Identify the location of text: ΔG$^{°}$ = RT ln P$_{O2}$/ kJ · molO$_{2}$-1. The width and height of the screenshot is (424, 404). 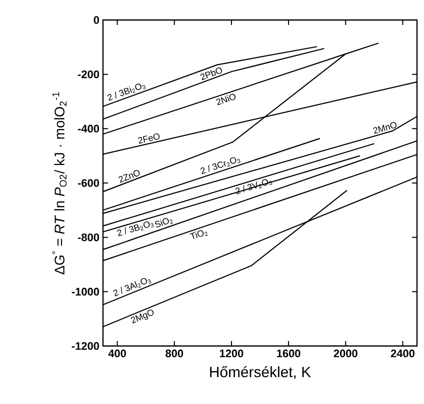
(59, 183).